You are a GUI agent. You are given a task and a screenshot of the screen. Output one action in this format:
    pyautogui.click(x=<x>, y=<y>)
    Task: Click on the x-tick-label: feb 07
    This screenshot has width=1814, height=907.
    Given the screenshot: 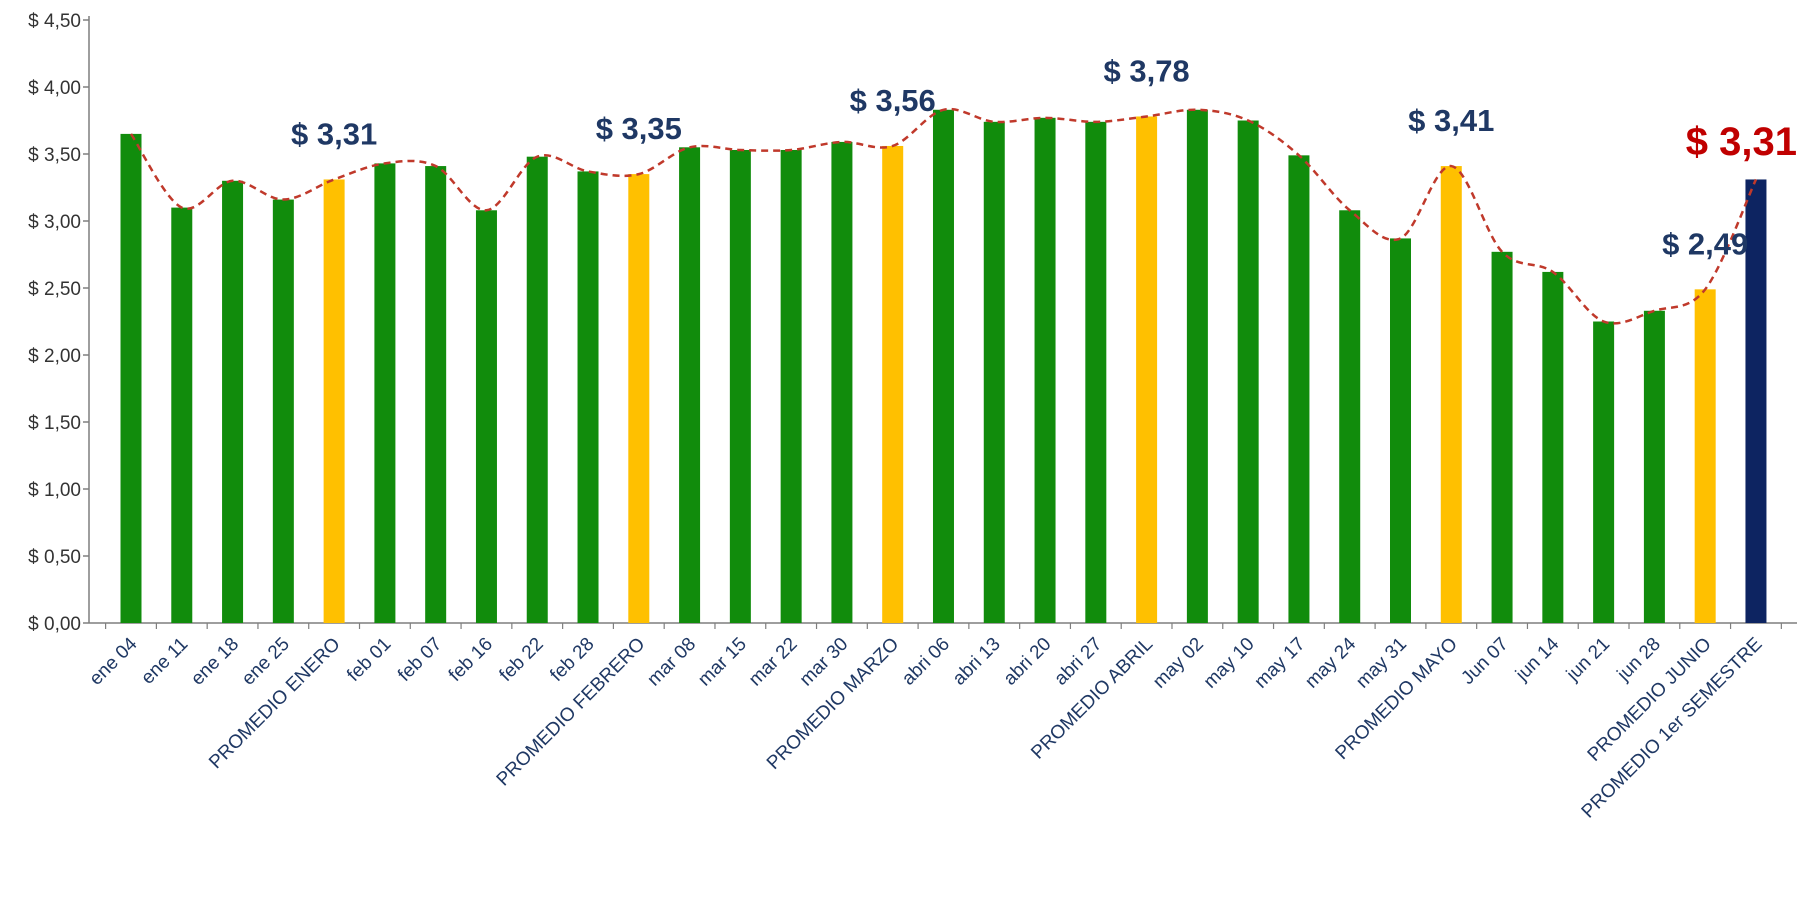 What is the action you would take?
    pyautogui.click(x=420, y=660)
    